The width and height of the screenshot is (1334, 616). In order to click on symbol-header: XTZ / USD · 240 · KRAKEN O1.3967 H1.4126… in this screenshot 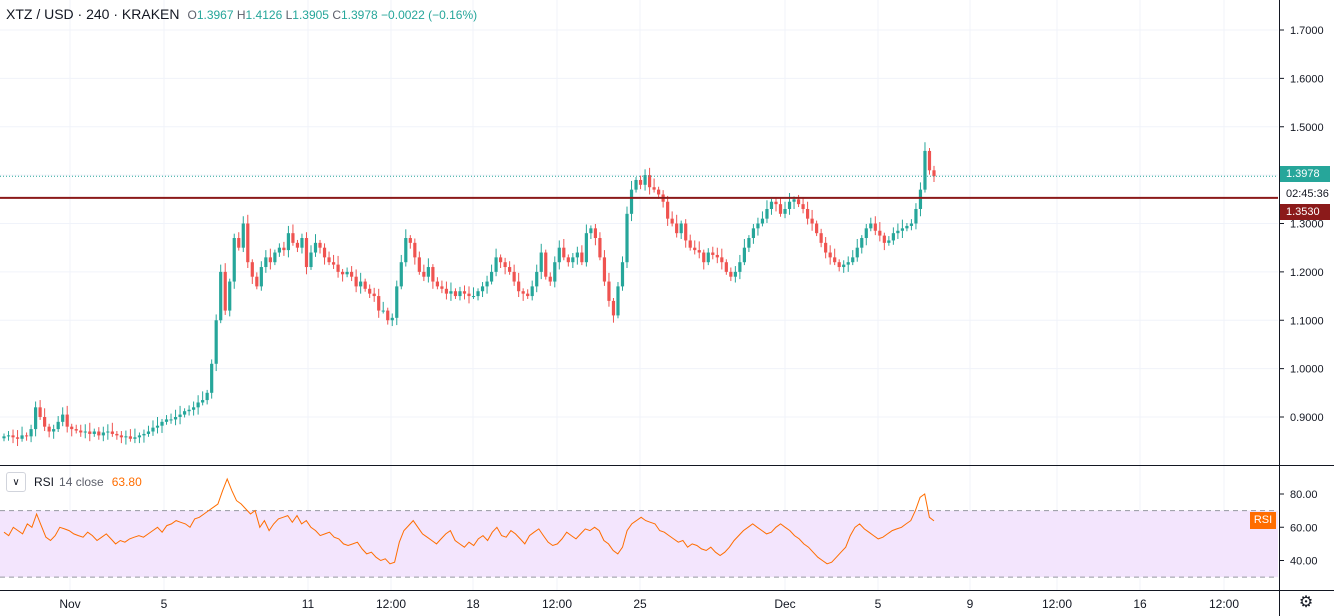, I will do `click(241, 16)`.